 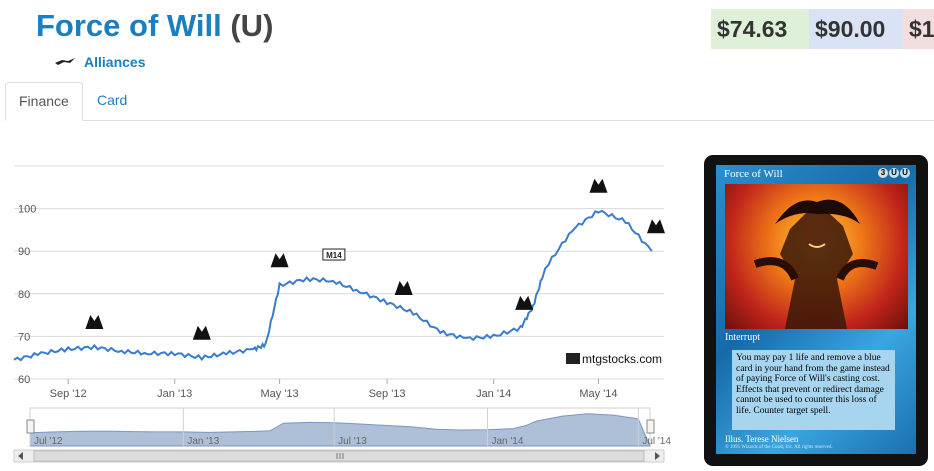 What do you see at coordinates (508, 441) in the screenshot?
I see `navigator-label: Jan '14` at bounding box center [508, 441].